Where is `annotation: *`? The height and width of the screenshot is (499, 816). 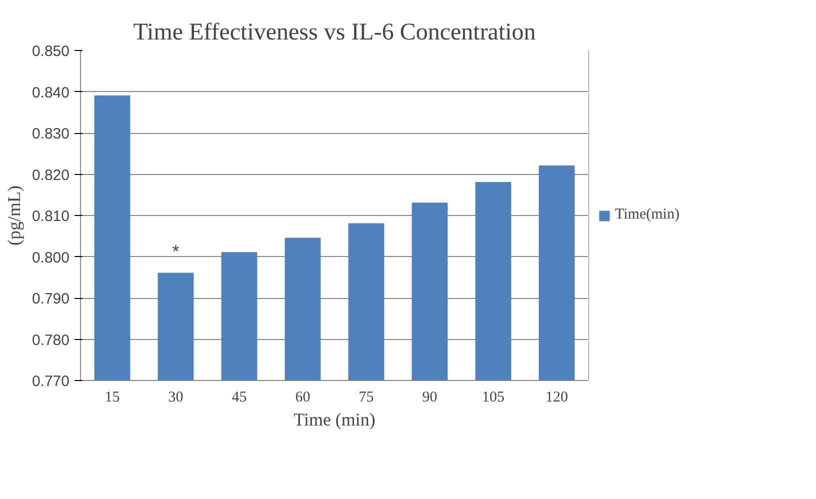 annotation: * is located at coordinates (176, 251).